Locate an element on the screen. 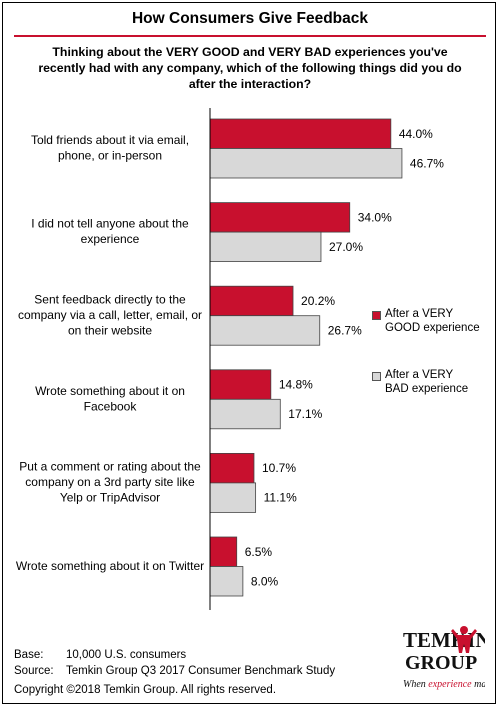 The width and height of the screenshot is (500, 708). category-label: Facebook is located at coordinates (111, 406).